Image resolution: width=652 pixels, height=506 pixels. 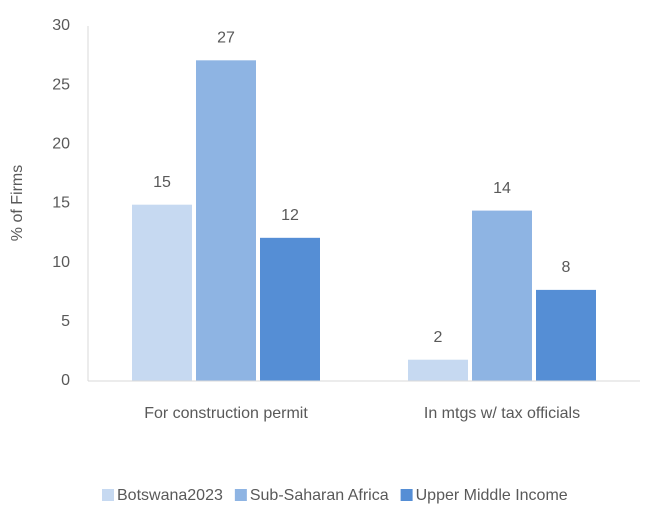 I want to click on y-tick-label: 30, so click(x=61, y=25).